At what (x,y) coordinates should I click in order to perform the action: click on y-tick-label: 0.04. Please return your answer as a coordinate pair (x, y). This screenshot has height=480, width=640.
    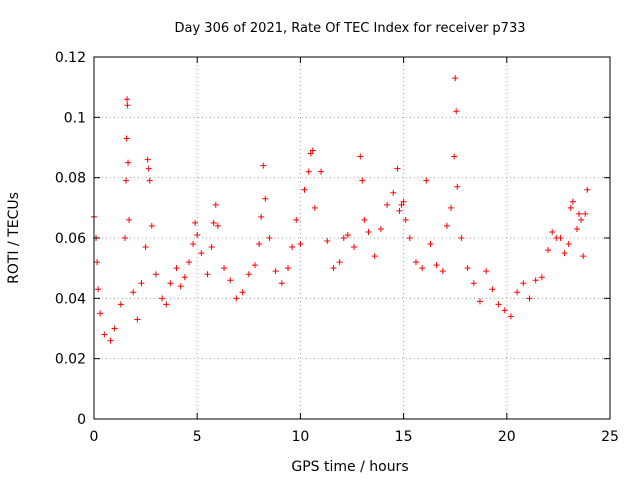
    Looking at the image, I should click on (70, 299).